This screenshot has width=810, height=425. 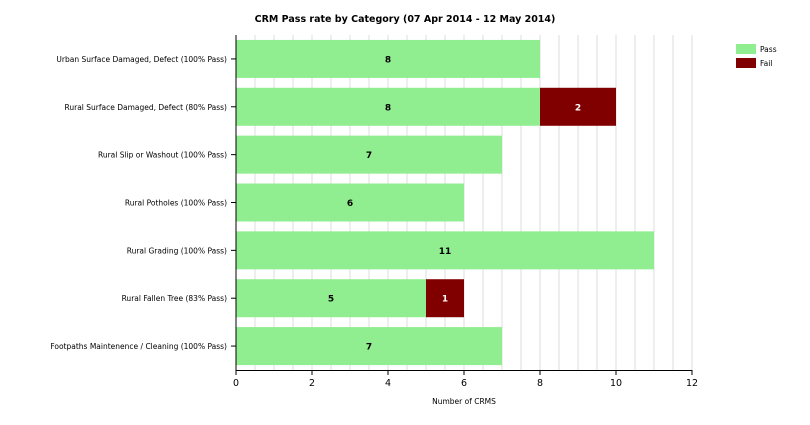 I want to click on category-label: Rural Fallen Tree (83% Pass), so click(x=175, y=298).